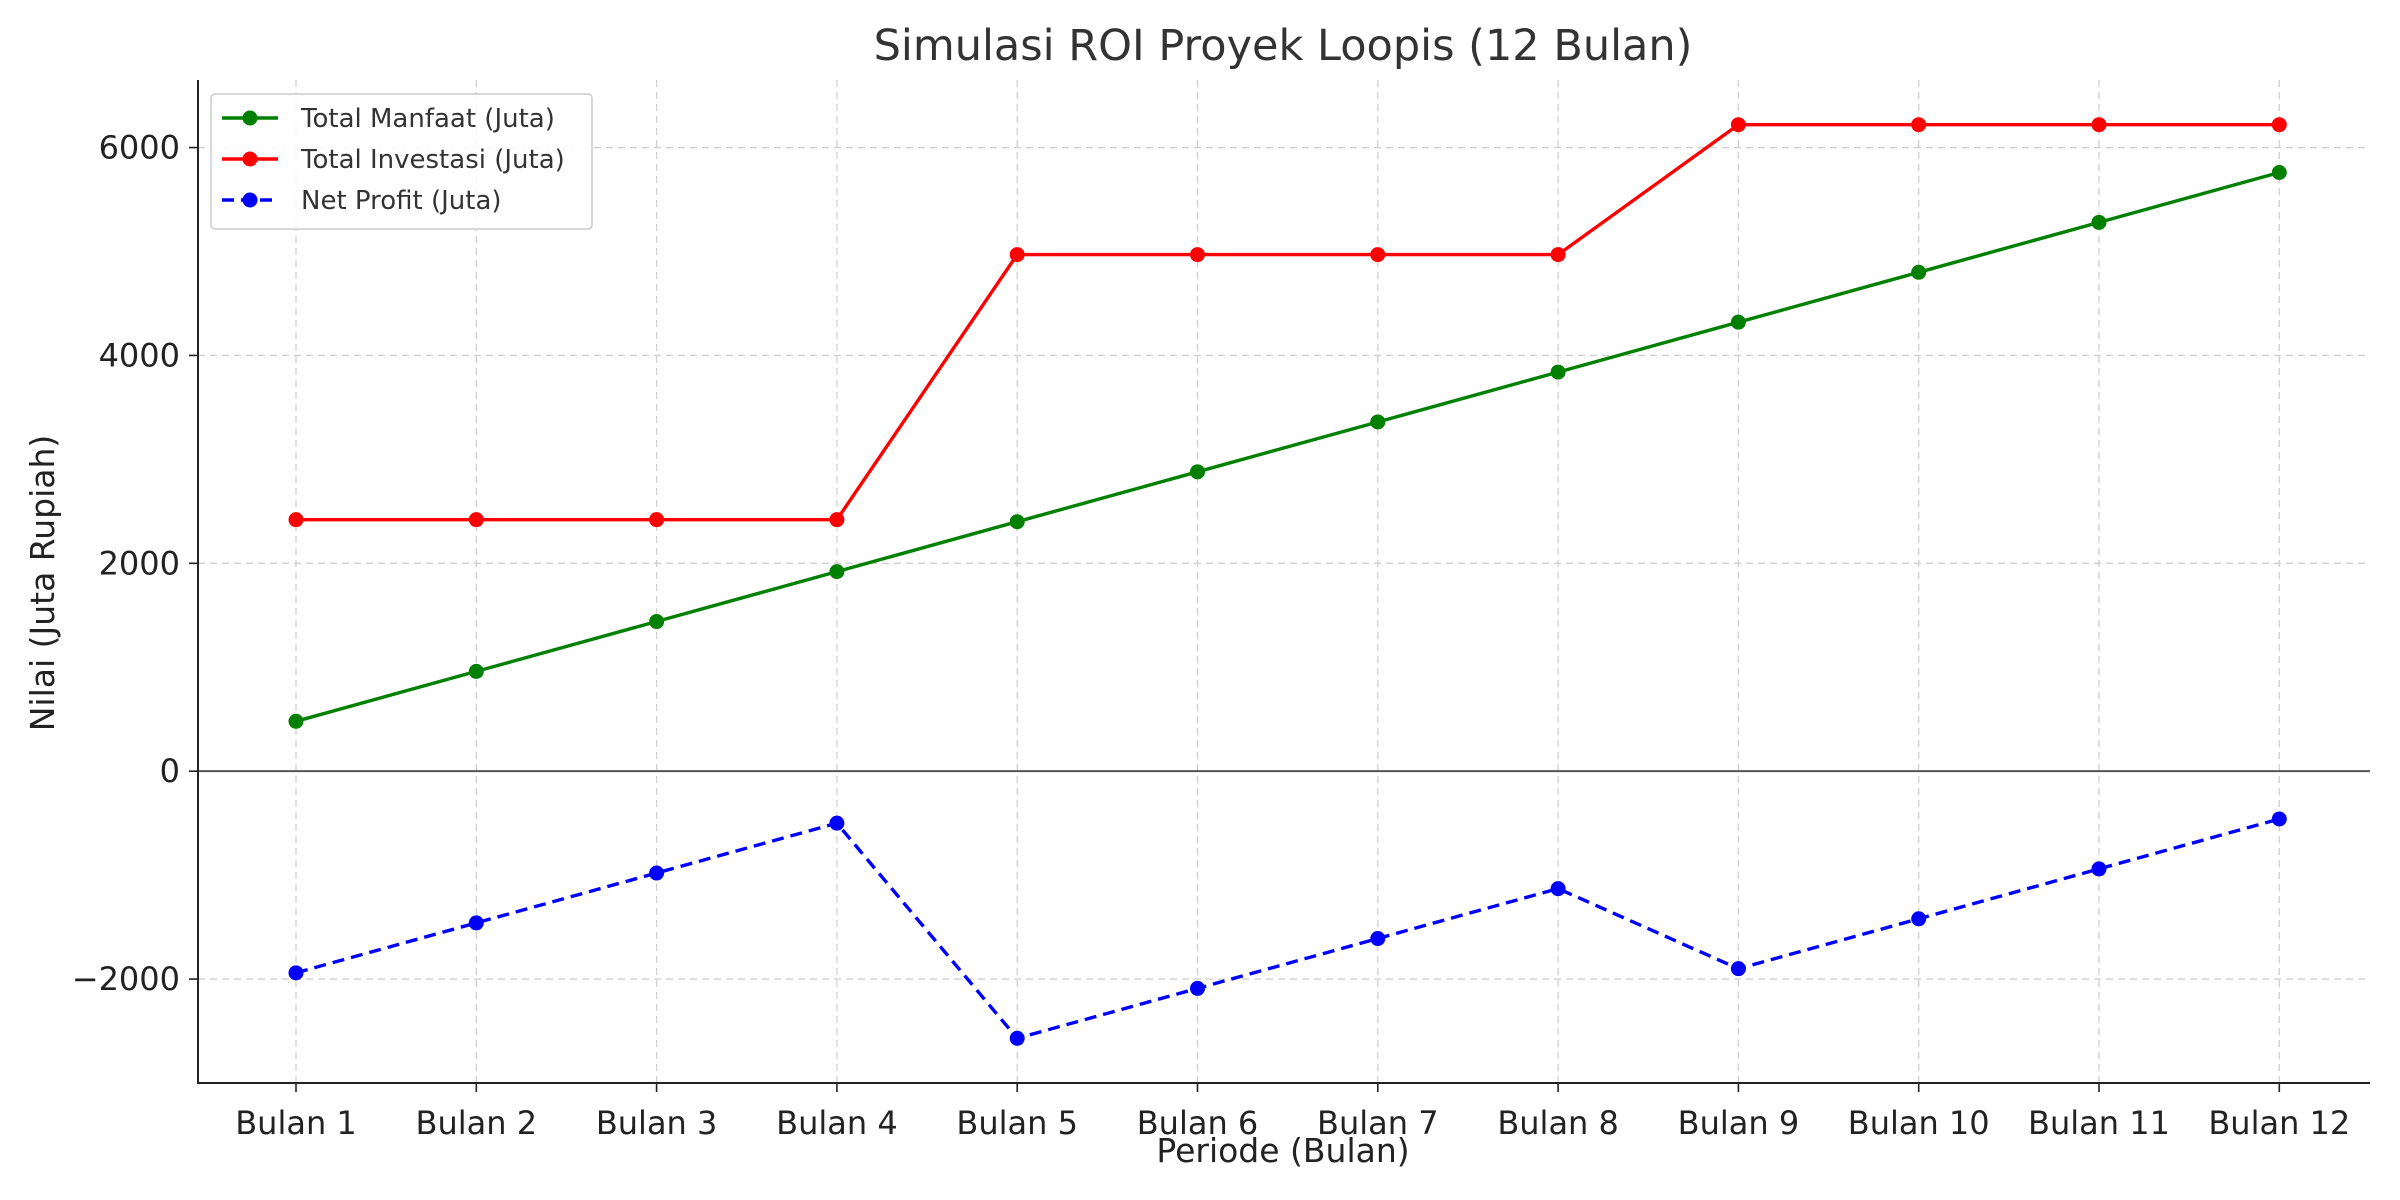  What do you see at coordinates (1378, 1123) in the screenshot?
I see `x-tick-label: Bulan 7` at bounding box center [1378, 1123].